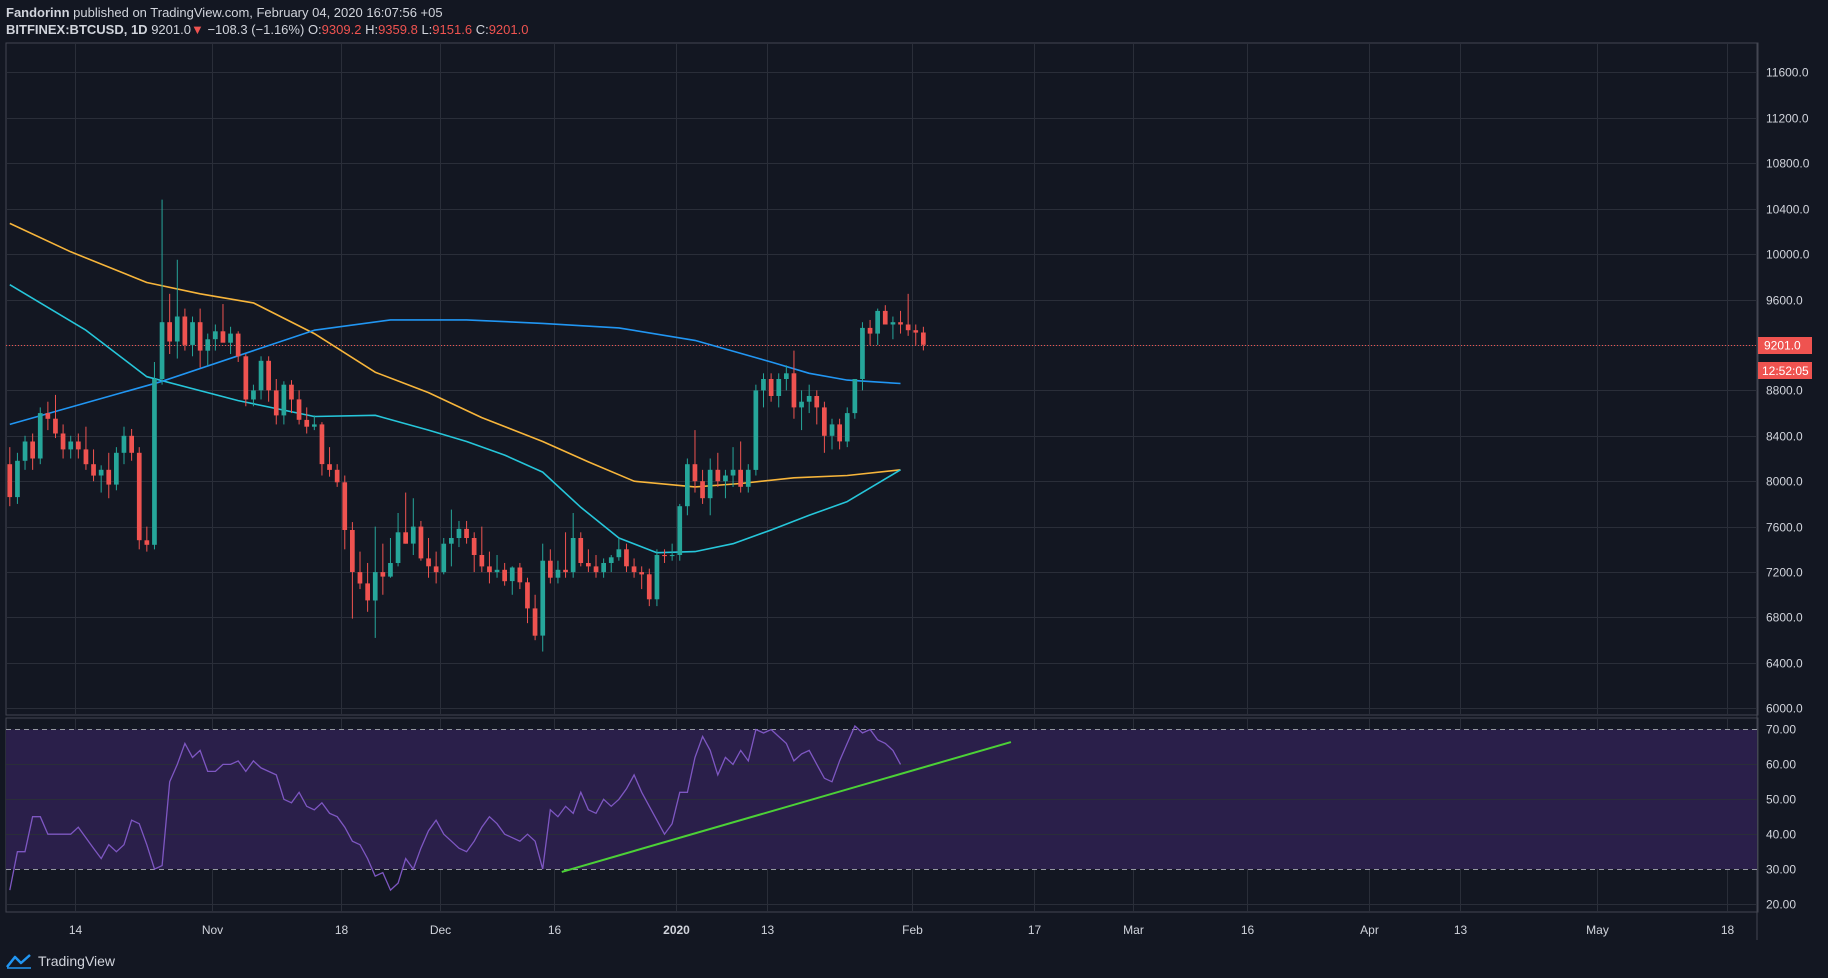 The image size is (1828, 978). Describe the element at coordinates (1461, 930) in the screenshot. I see `x-tick-label: 13` at that location.